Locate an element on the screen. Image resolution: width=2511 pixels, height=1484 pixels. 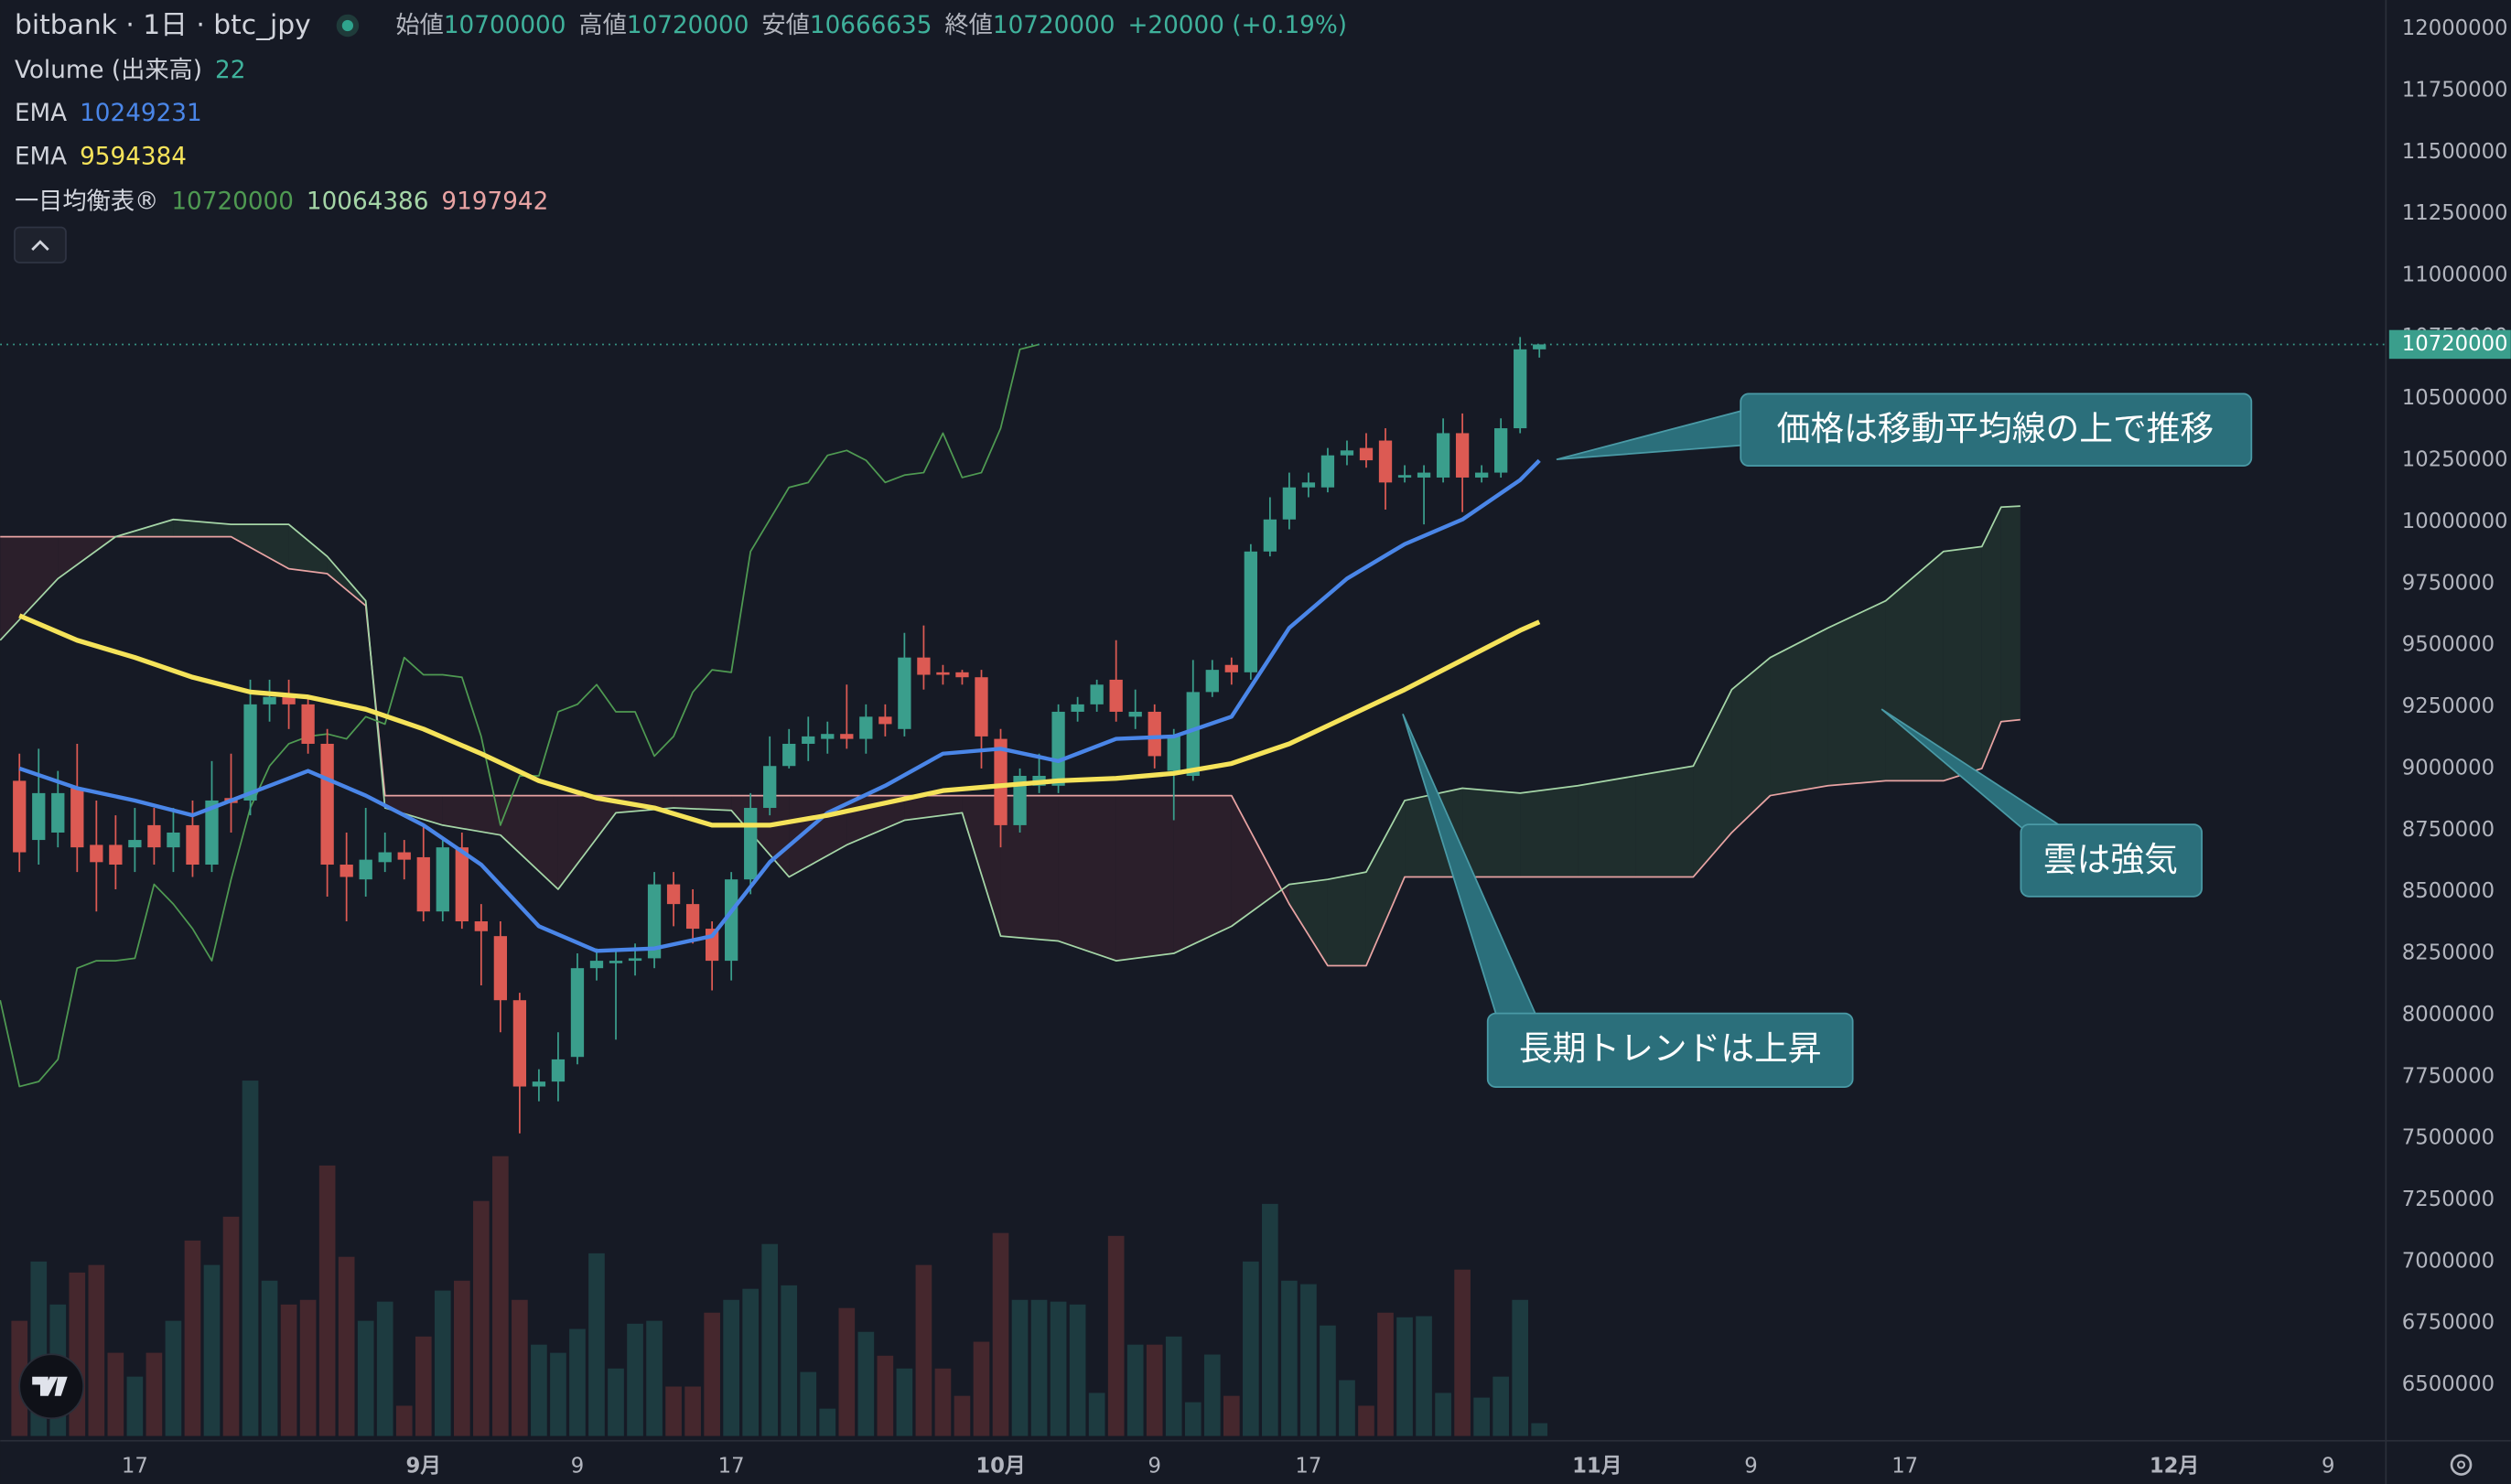
settings-icon-center is located at coordinates (2461, 1464).